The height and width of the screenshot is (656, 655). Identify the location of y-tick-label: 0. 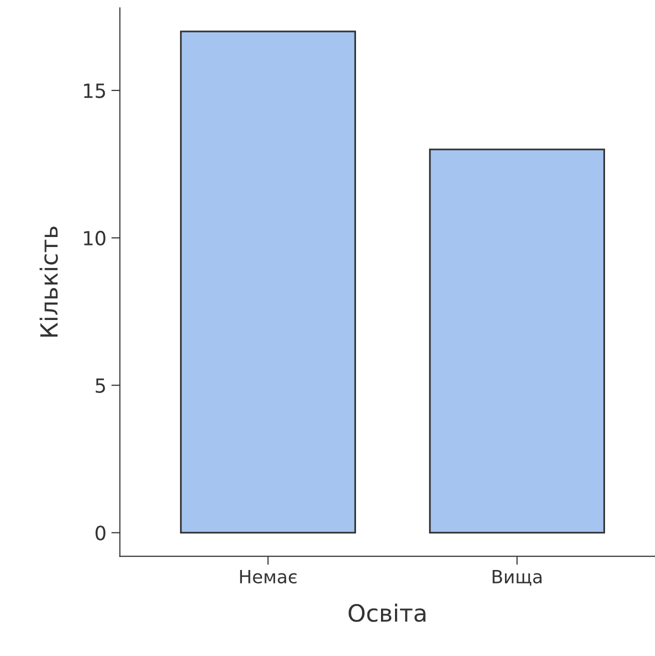
(101, 533).